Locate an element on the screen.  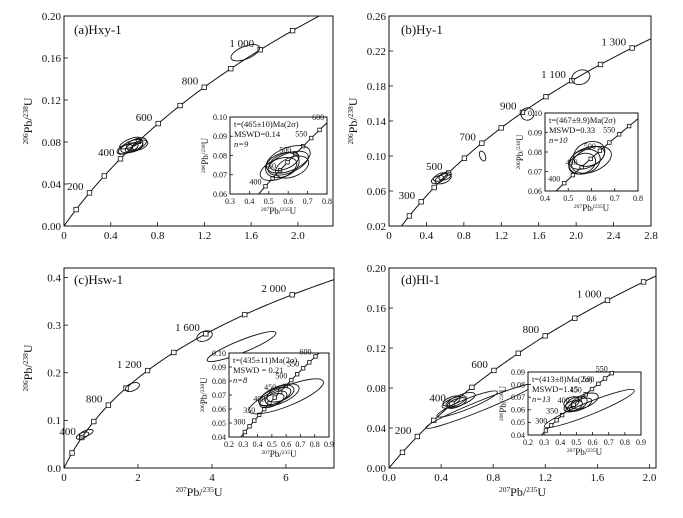
panel-3-inset-xtick-label: 0.4 is located at coordinates (560, 442).